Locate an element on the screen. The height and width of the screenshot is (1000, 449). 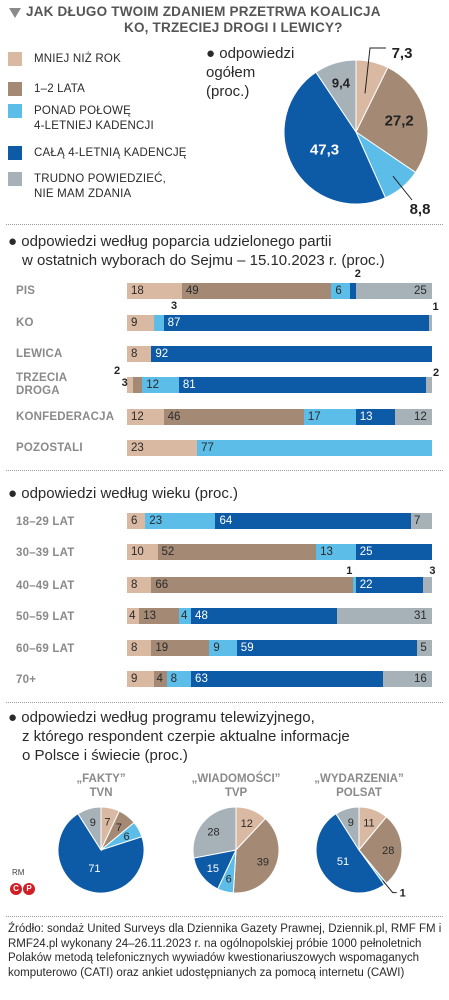
bar-value-label: 25 is located at coordinates (366, 552).